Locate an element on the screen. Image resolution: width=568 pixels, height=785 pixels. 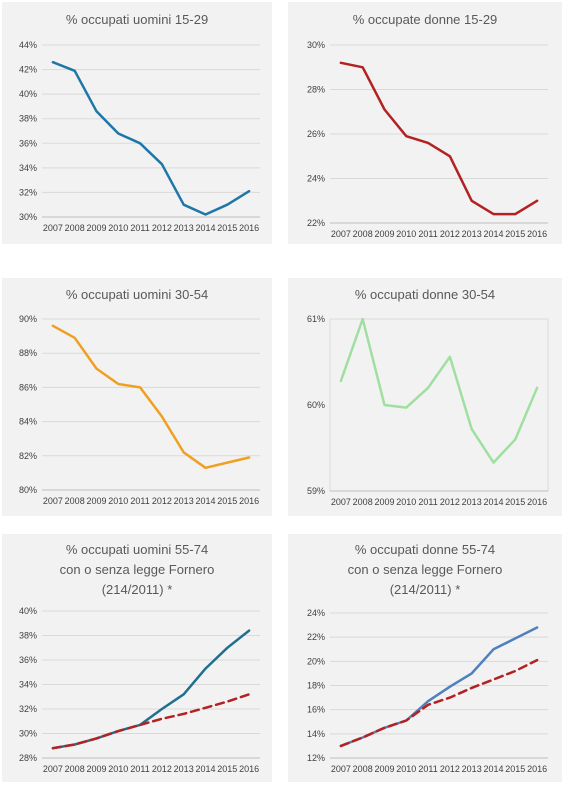
chart-subtitle: con o senza legge Fornero is located at coordinates (425, 569).